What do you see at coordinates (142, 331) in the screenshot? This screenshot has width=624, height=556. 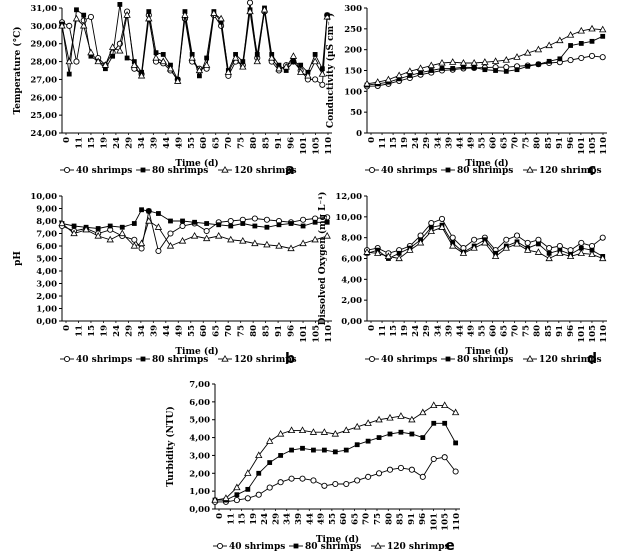 I see `x-tick-label: 34` at bounding box center [142, 331].